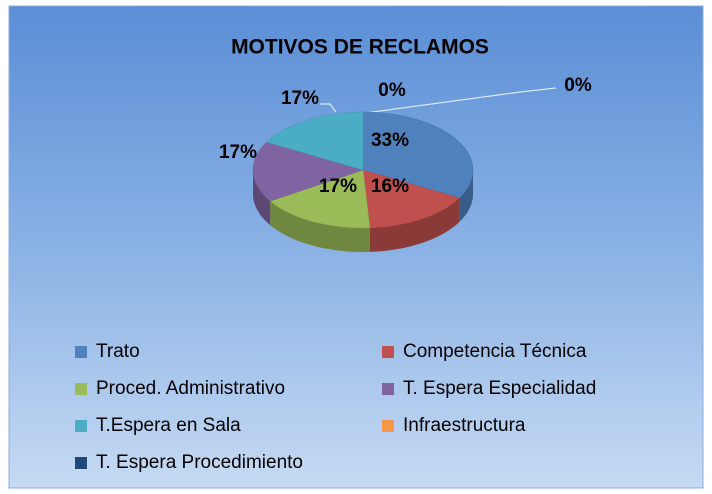 This screenshot has width=712, height=494. What do you see at coordinates (390, 186) in the screenshot?
I see `data-label: 16%` at bounding box center [390, 186].